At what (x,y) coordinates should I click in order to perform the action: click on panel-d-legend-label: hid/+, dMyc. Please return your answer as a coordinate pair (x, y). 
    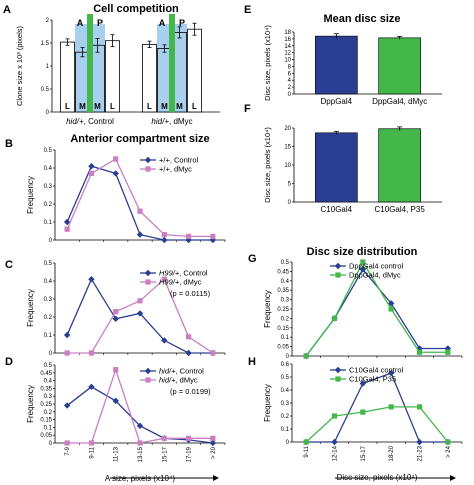
    Looking at the image, I should click on (178, 380).